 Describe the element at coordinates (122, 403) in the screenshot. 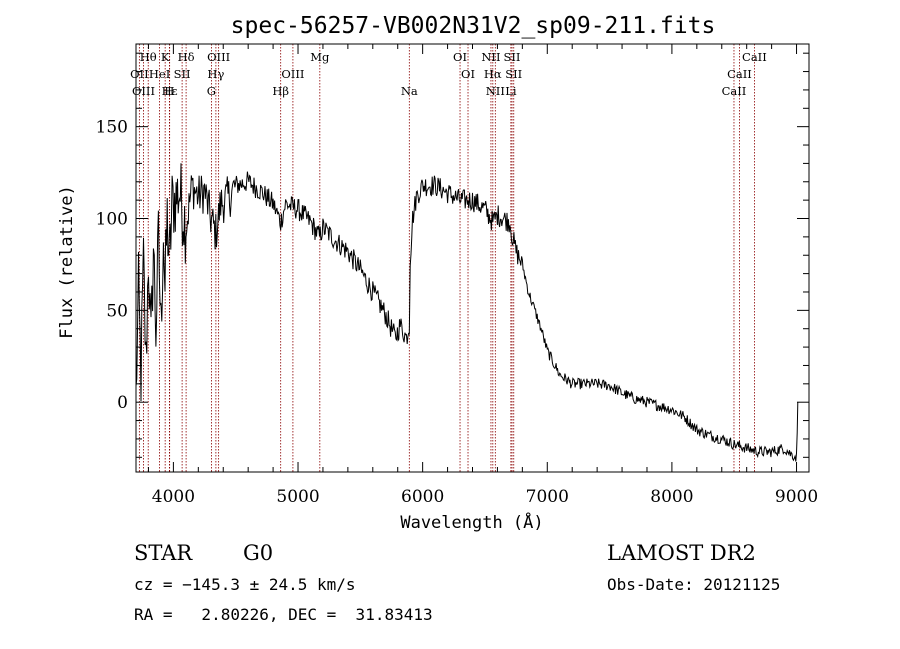

I see `y-tick-label: 0` at that location.